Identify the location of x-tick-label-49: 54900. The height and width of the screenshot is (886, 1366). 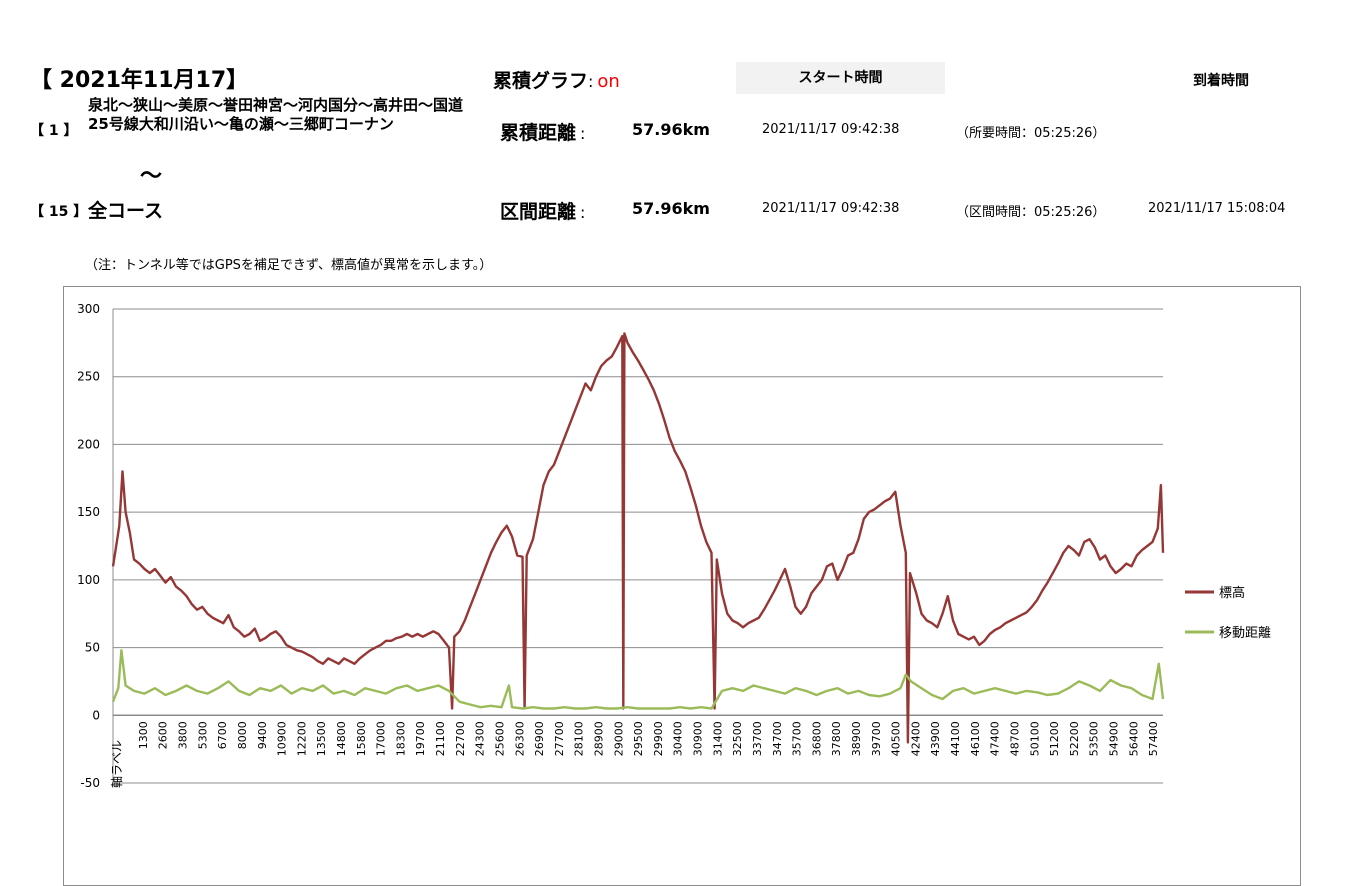
(1113, 738).